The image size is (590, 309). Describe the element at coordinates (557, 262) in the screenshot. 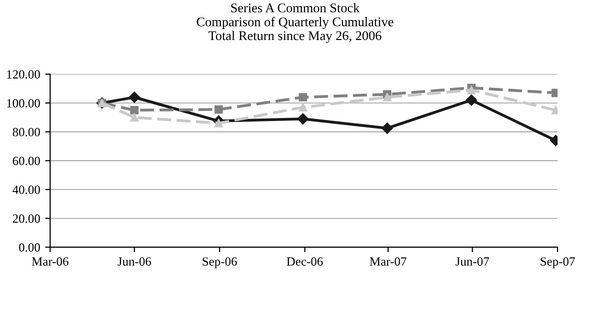

I see `x-tick-label: Sep-07` at that location.